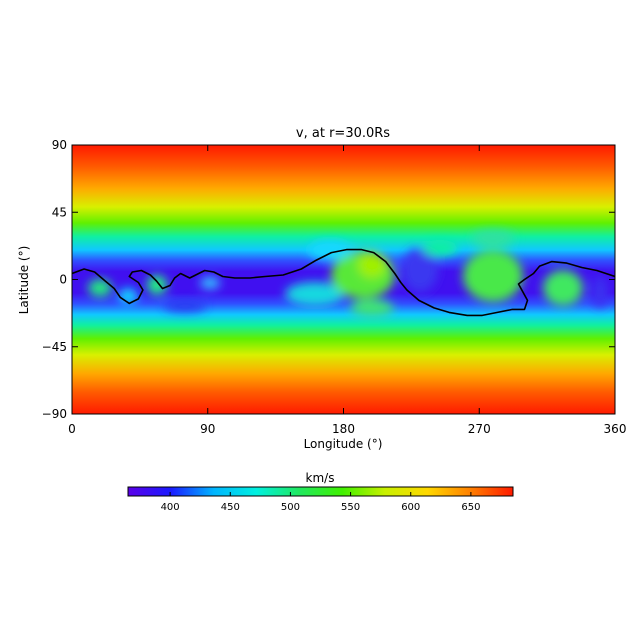 This screenshot has width=640, height=640. Describe the element at coordinates (320, 491) in the screenshot. I see `colorbar` at that location.